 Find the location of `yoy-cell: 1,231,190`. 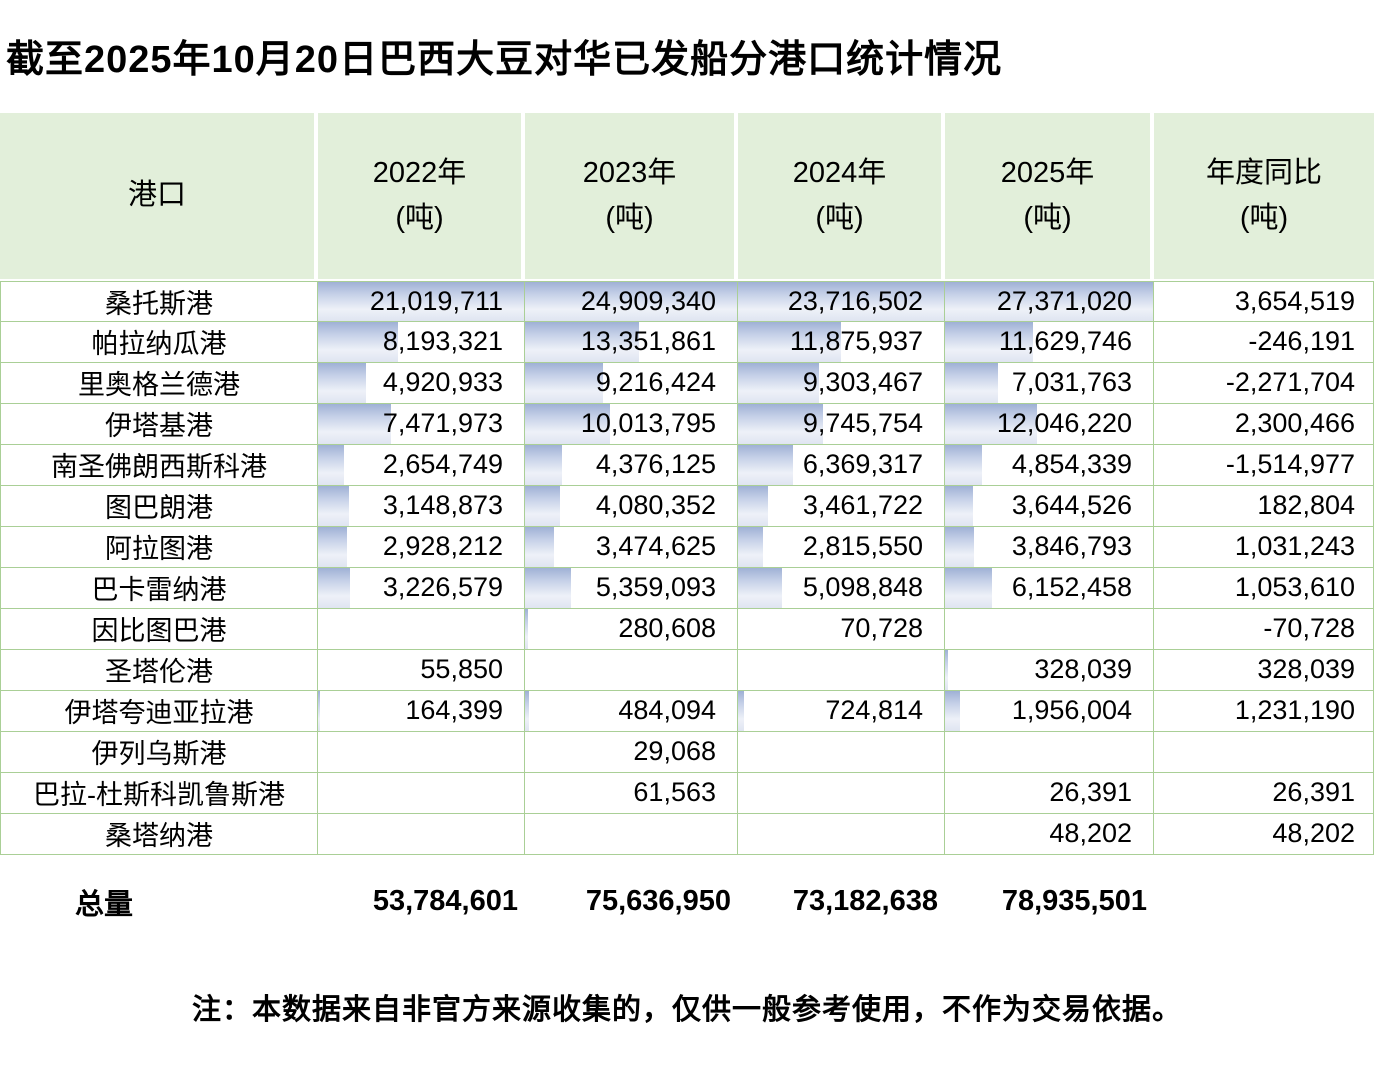

yoy-cell: 1,231,190 is located at coordinates (1264, 711).